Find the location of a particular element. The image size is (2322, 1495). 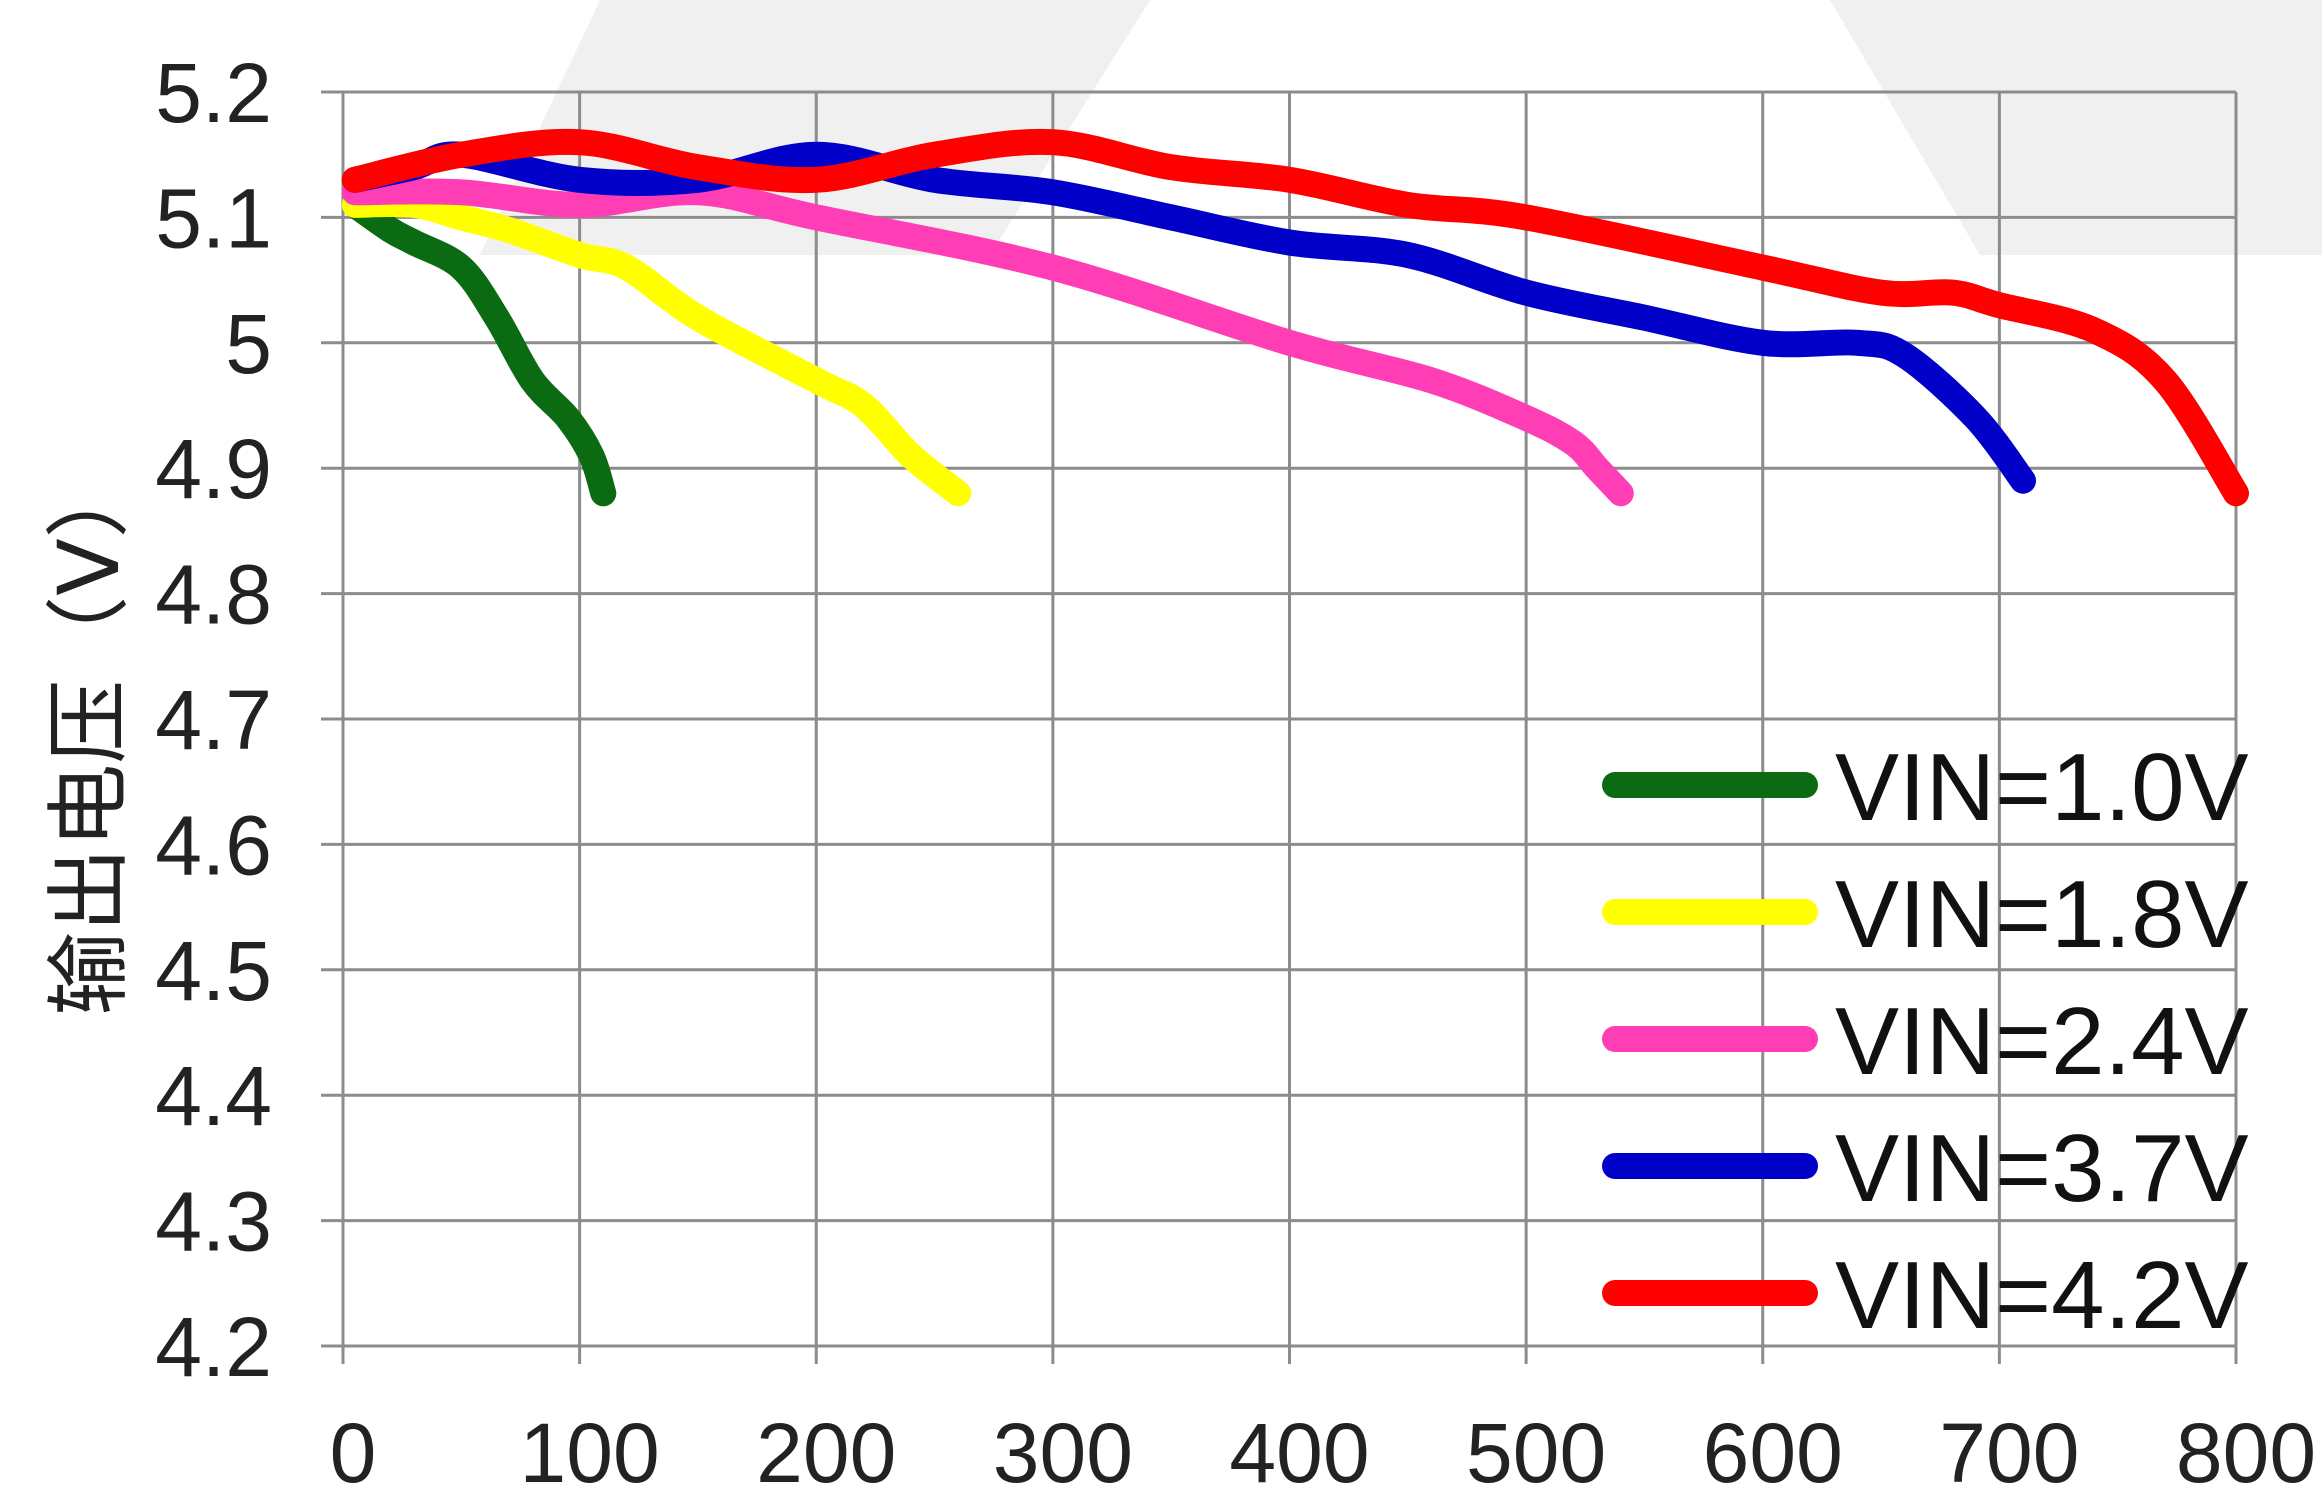

y-tick-label: 4.8 is located at coordinates (213, 595).